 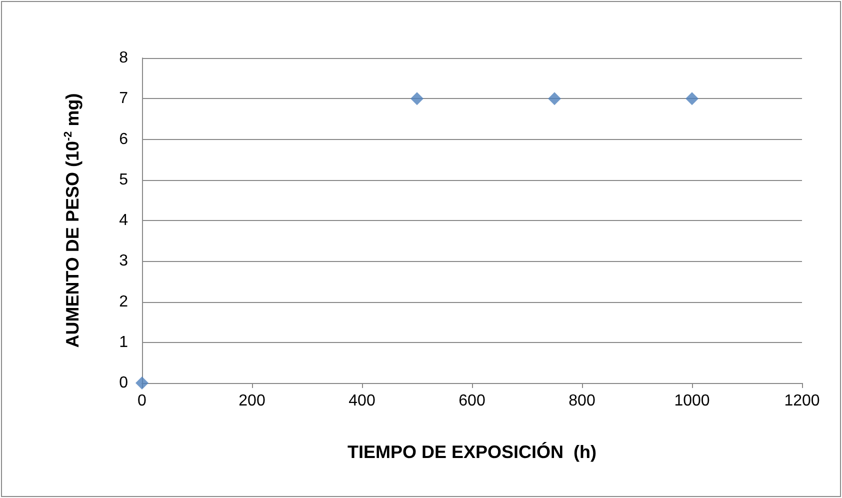 I want to click on y-tick-label: 0, so click(x=123, y=383).